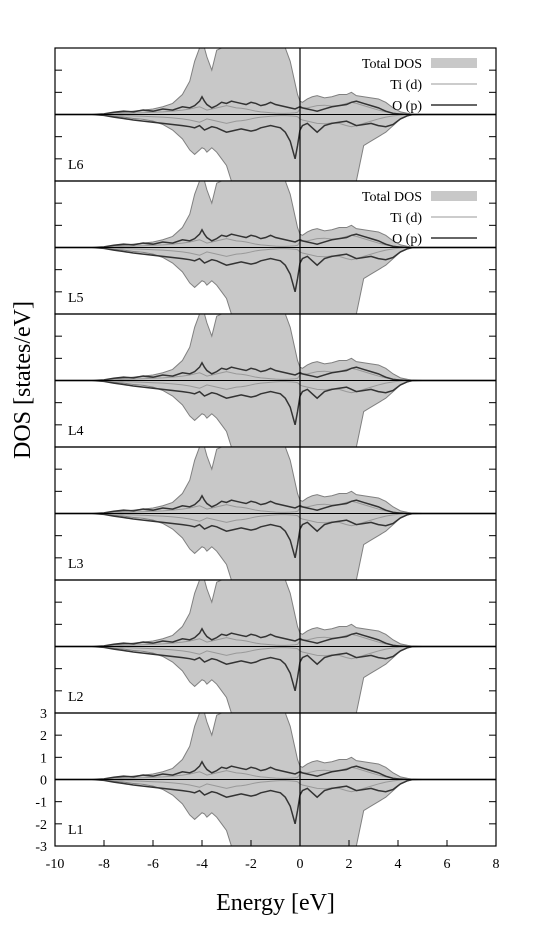 Image resolution: width=550 pixels, height=950 pixels. I want to click on x-tick-label: -8, so click(104, 864).